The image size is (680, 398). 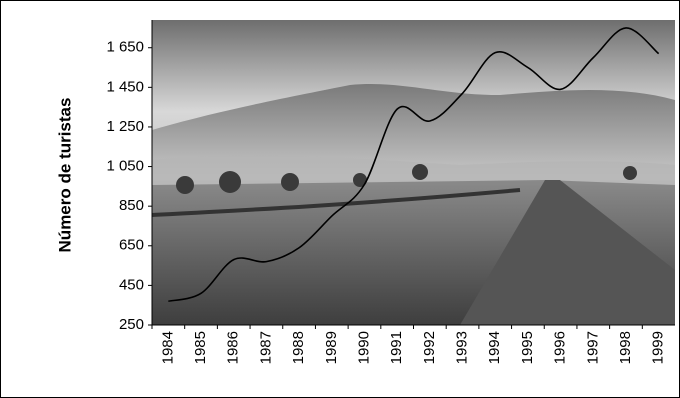 What do you see at coordinates (64, 175) in the screenshot?
I see `y-axis-title: Número de turistas` at bounding box center [64, 175].